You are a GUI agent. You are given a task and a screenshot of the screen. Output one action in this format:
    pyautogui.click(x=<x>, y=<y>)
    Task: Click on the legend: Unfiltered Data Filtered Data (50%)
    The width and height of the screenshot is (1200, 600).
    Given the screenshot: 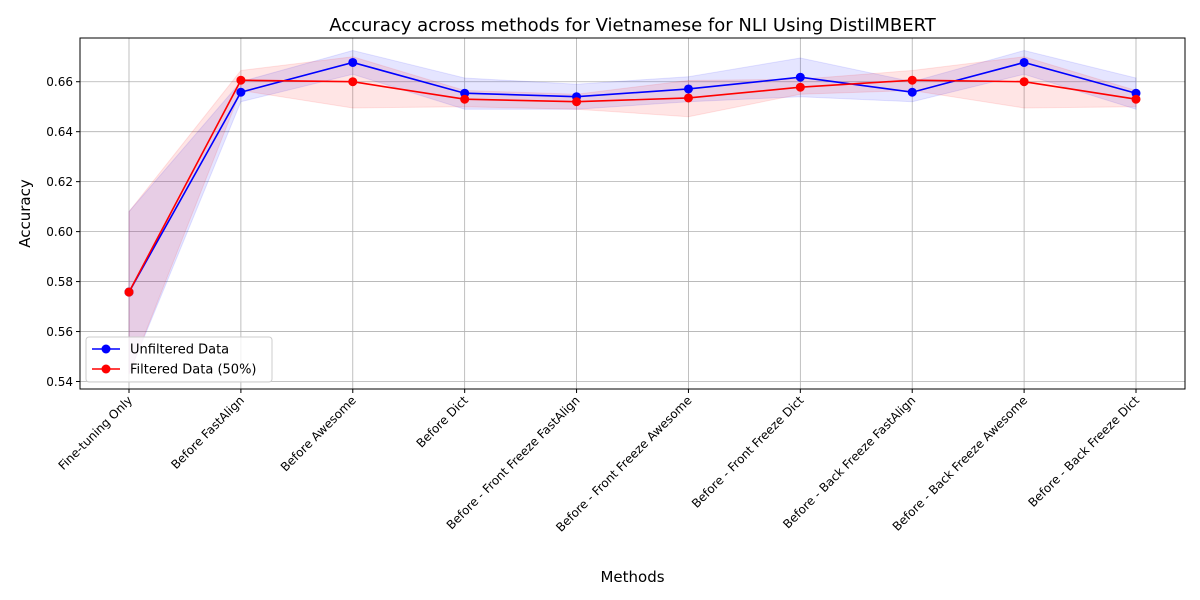 What is the action you would take?
    pyautogui.click(x=179, y=359)
    